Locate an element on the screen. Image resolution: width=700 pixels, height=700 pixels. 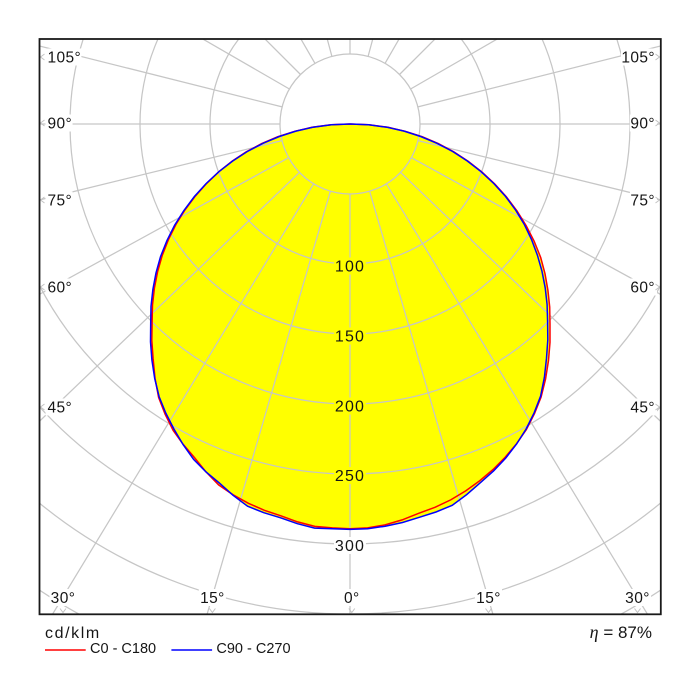
svg-text: C0 - C180 is located at coordinates (123, 649).